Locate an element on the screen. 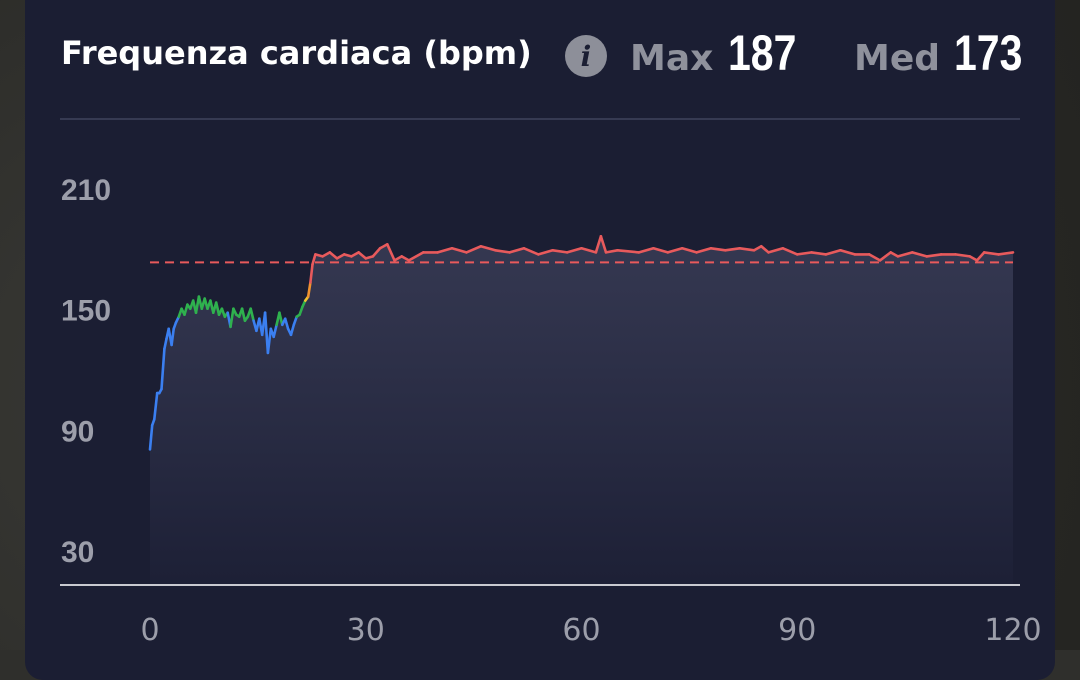 The image size is (1080, 680). header-divider is located at coordinates (540, 119).